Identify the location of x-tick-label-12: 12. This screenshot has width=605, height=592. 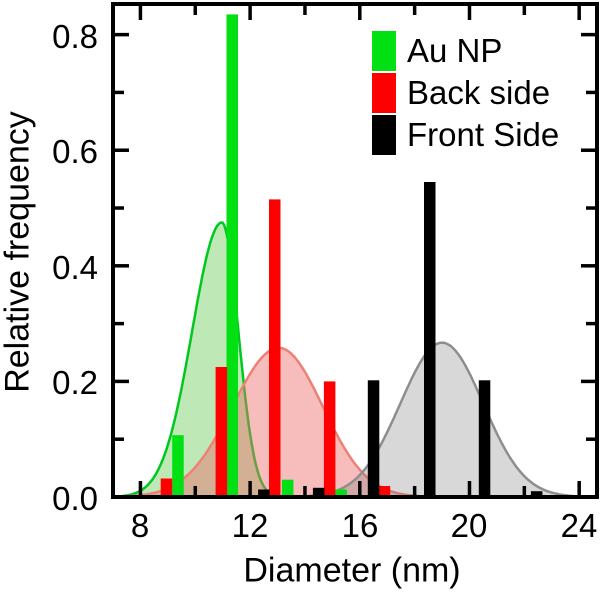
(250, 525).